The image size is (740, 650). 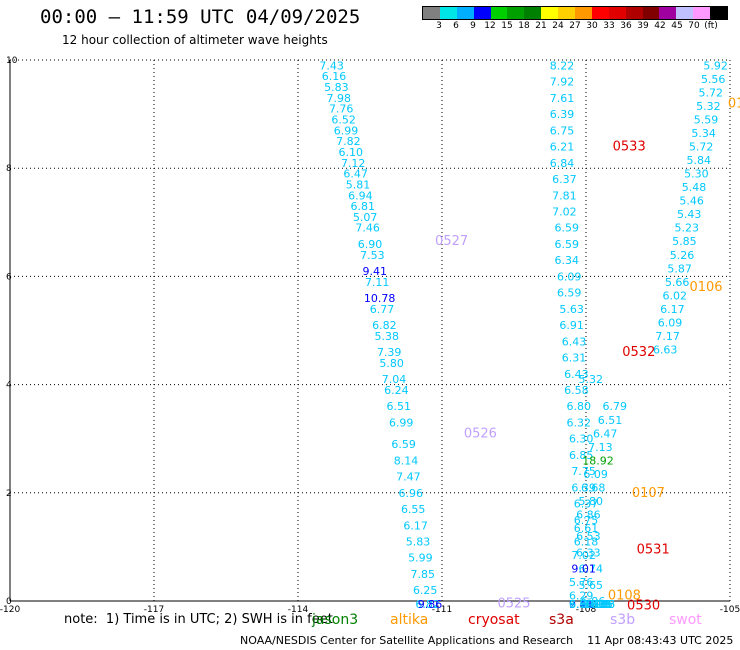 I want to click on wave-height-label: 6.37, so click(x=564, y=179).